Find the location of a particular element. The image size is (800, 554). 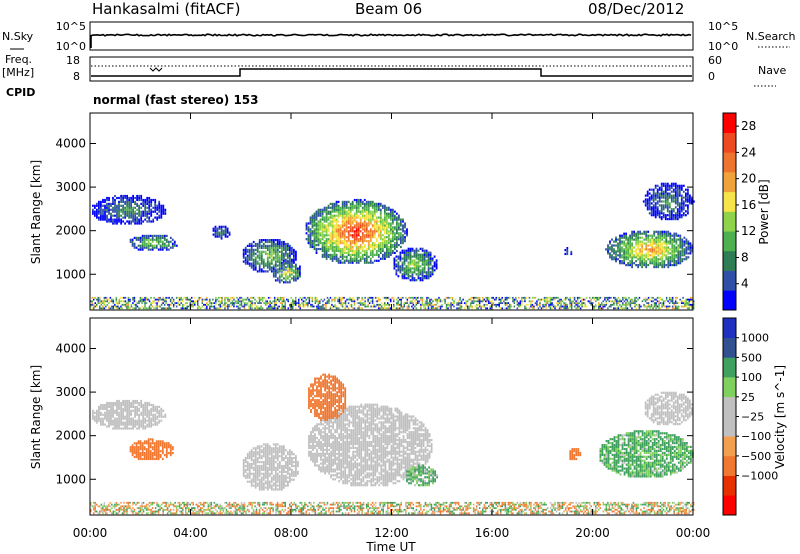

frequency-trace is located at coordinates (391, 72).